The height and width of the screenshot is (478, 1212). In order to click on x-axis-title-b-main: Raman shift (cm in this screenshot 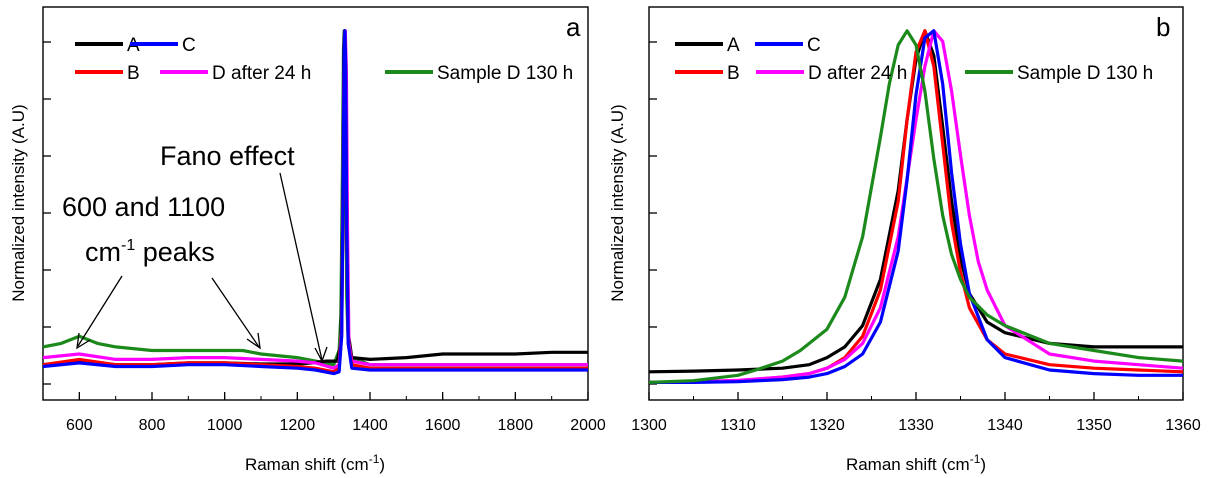, I will do `click(908, 464)`.